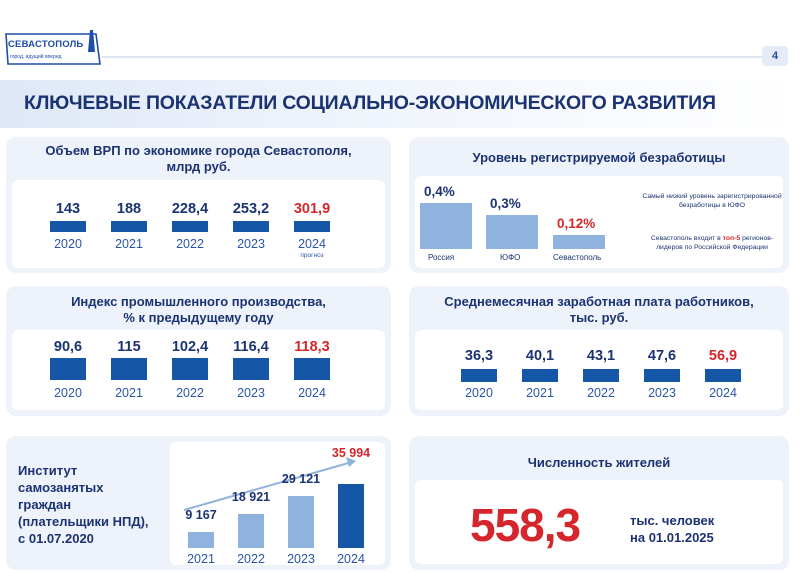 The height and width of the screenshot is (573, 800). Describe the element at coordinates (540, 393) in the screenshot. I see `salary-category-label: 2021` at that location.